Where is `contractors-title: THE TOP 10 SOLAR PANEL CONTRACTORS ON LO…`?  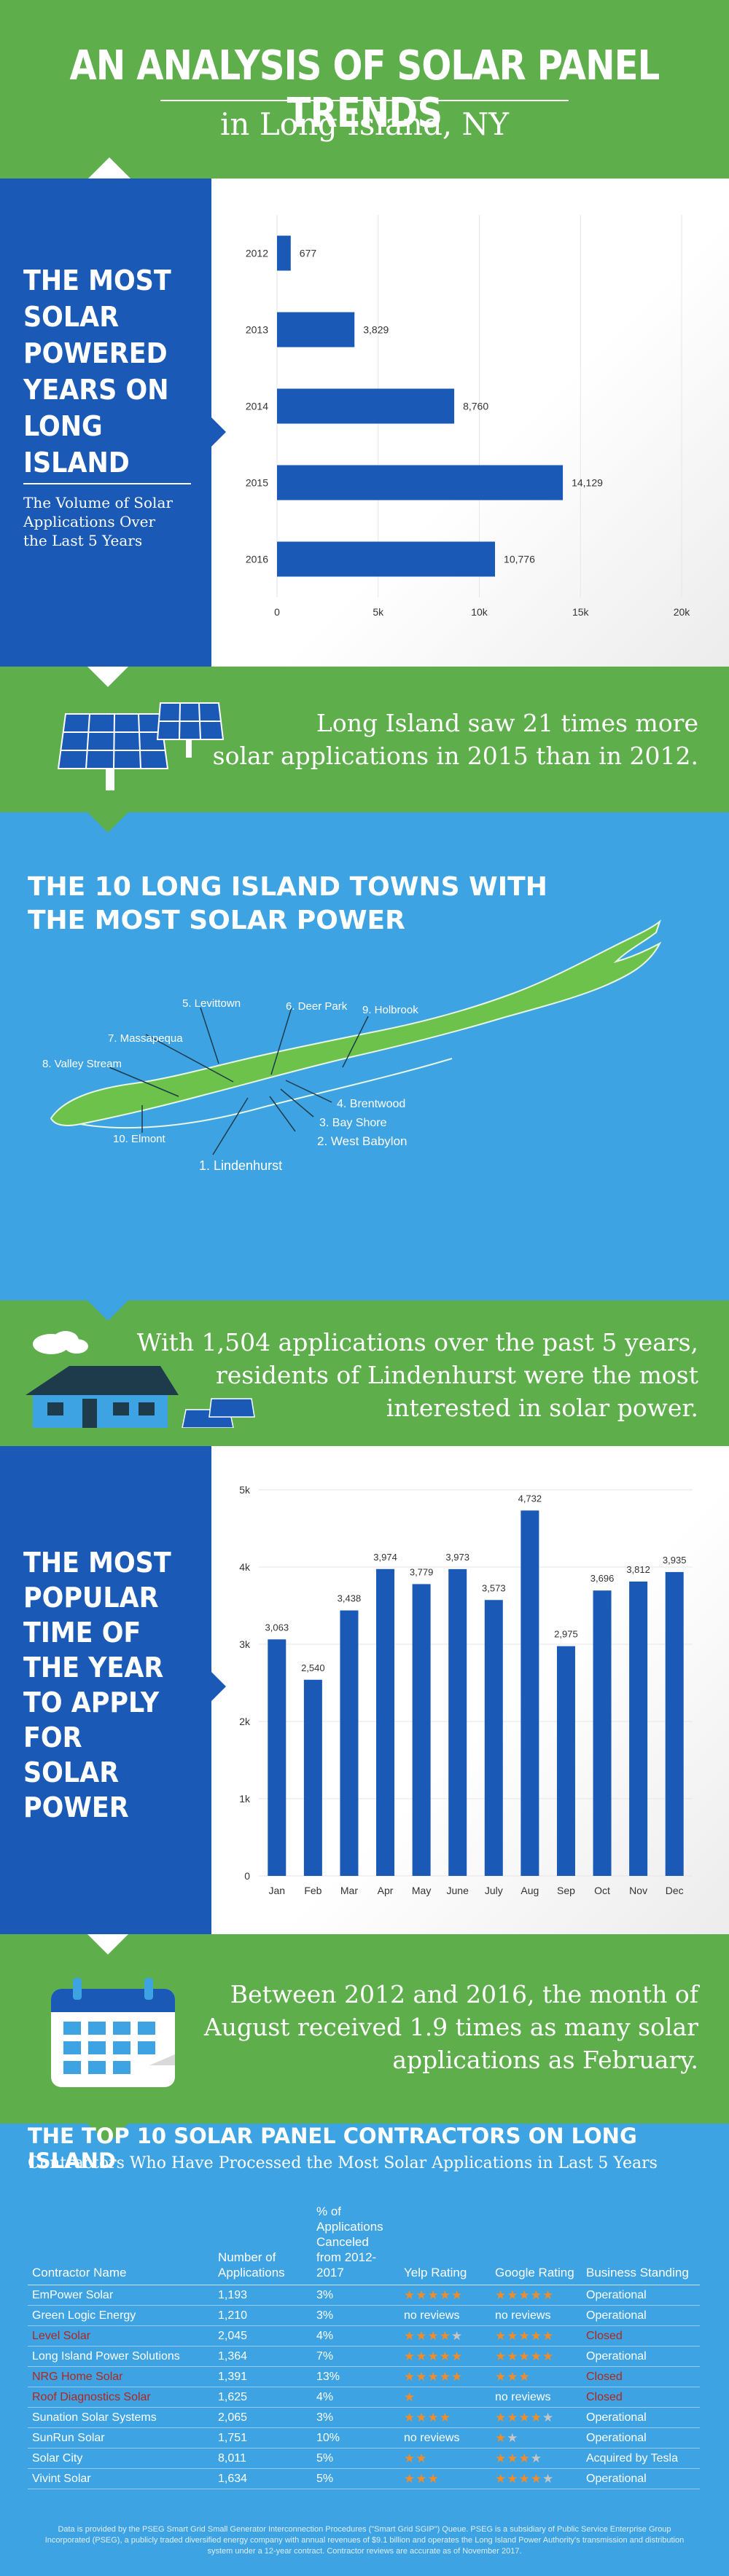
contractors-title: THE TOP 10 SOLAR PANEL CONTRACTORS ON LO… is located at coordinates (332, 2148).